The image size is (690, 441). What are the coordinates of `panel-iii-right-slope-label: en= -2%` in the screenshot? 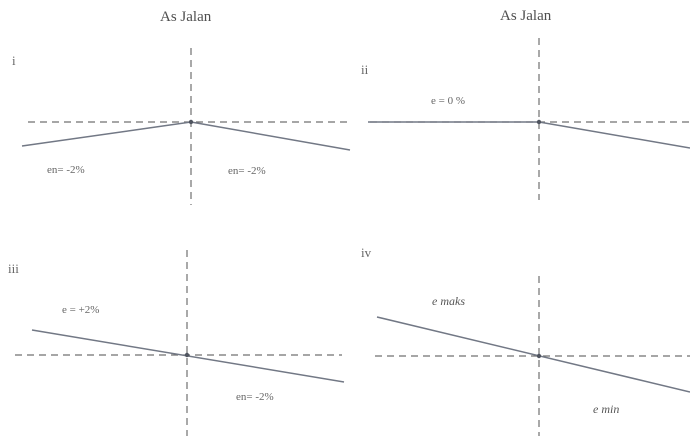 It's located at (255, 397).